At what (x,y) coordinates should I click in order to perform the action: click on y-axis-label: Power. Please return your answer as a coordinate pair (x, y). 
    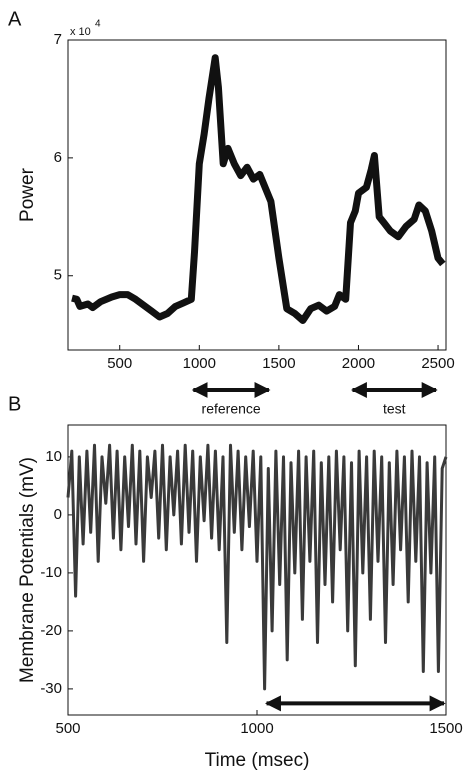
    Looking at the image, I should click on (27, 194).